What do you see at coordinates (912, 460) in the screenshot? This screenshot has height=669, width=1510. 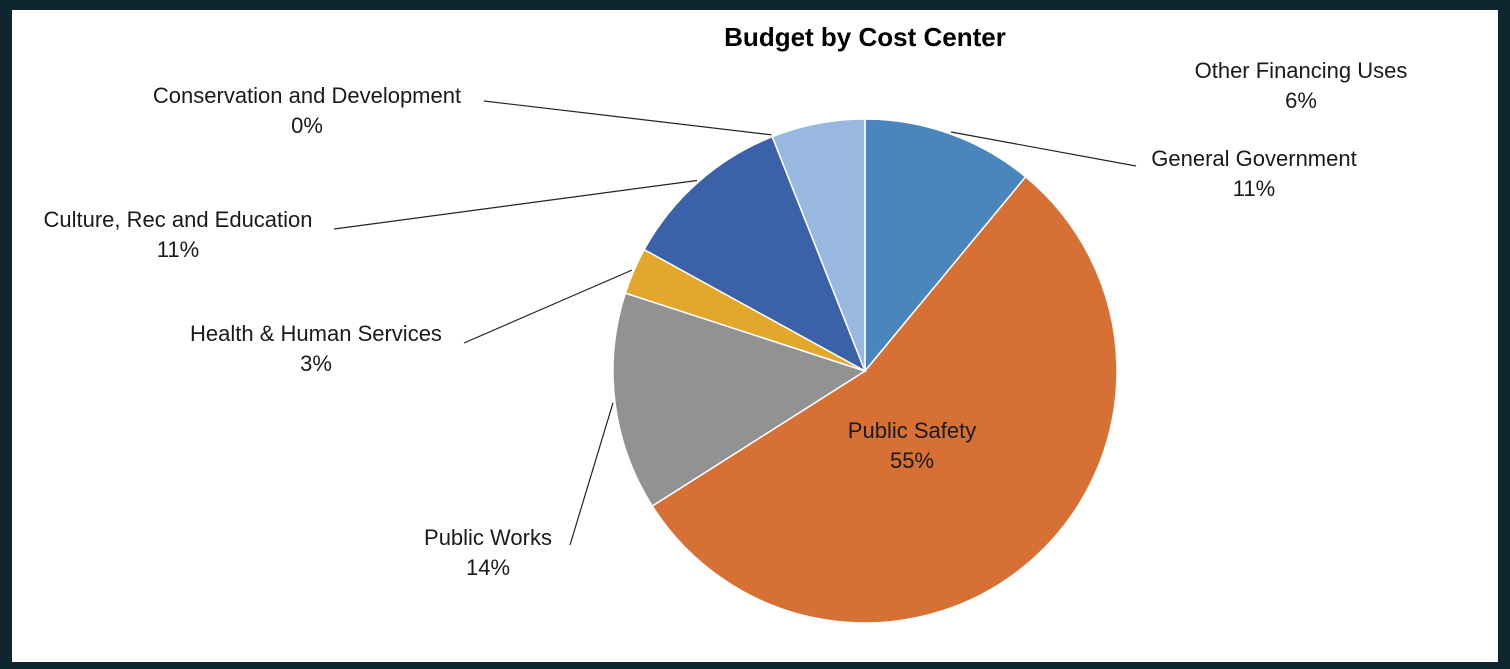 I see `slice-value-public-safety: 55%` at bounding box center [912, 460].